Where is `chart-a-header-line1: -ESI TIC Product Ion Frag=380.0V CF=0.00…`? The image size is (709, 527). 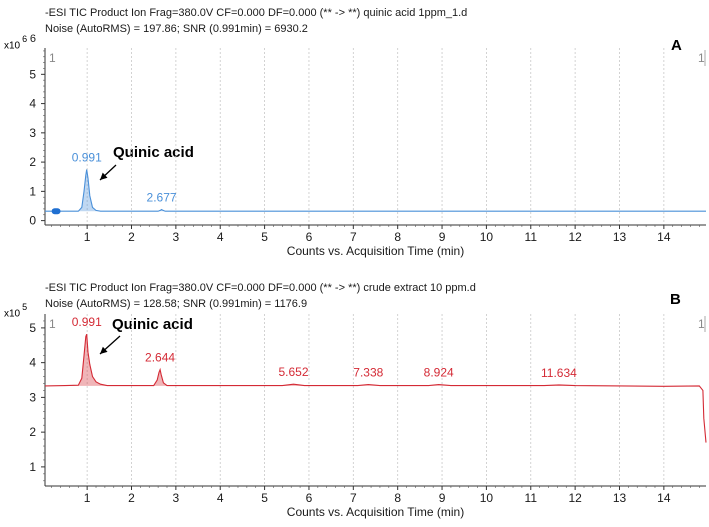 chart-a-header-line1: -ESI TIC Product Ion Frag=380.0V CF=0.00… is located at coordinates (256, 13).